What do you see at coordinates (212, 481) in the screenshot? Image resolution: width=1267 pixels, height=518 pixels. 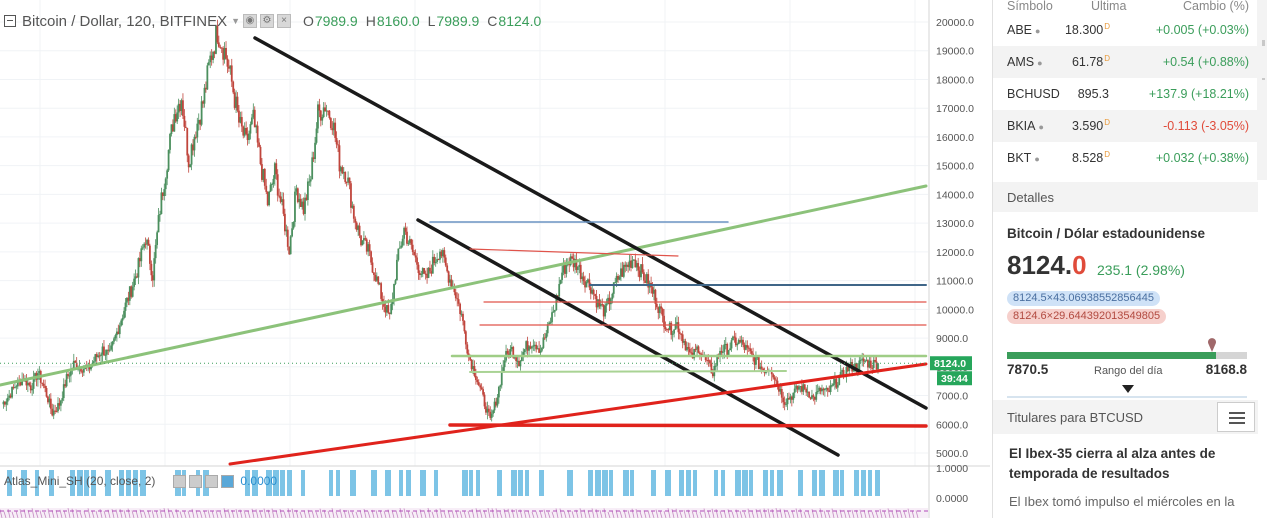 I see `delete-icon` at bounding box center [212, 481].